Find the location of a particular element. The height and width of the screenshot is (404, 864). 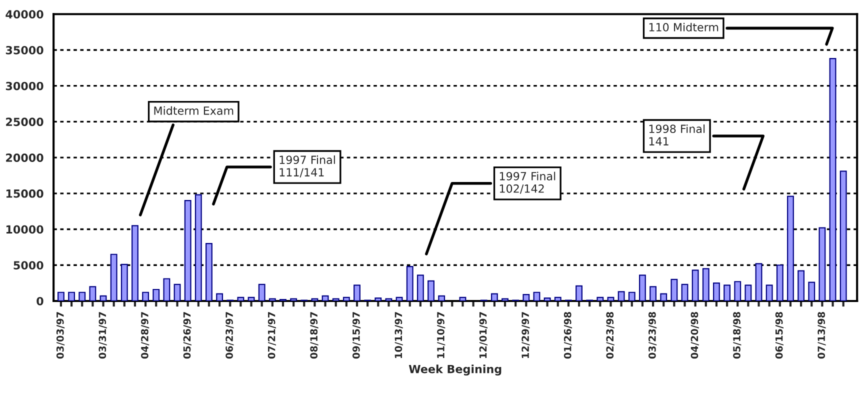

x-axis-title: Week Begining is located at coordinates (455, 370).